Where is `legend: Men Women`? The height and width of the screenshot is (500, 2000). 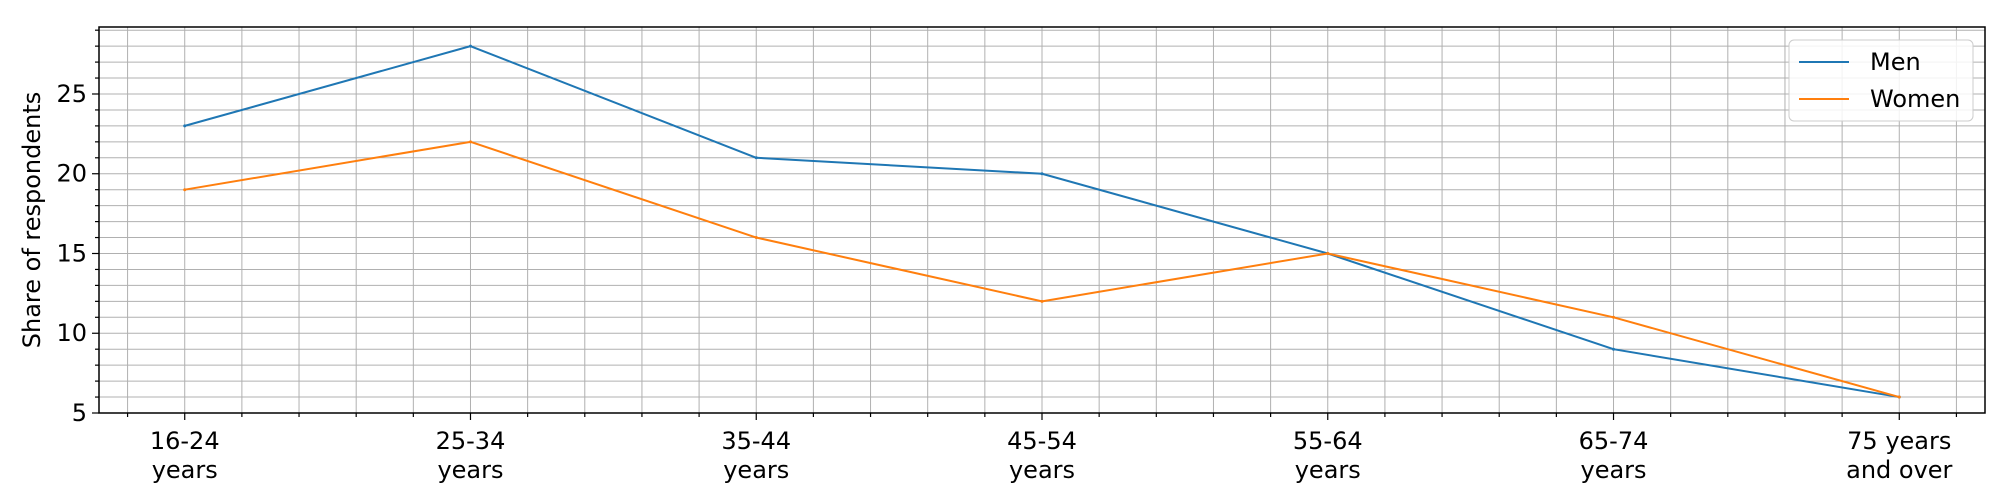 legend: Men Women is located at coordinates (1881, 80).